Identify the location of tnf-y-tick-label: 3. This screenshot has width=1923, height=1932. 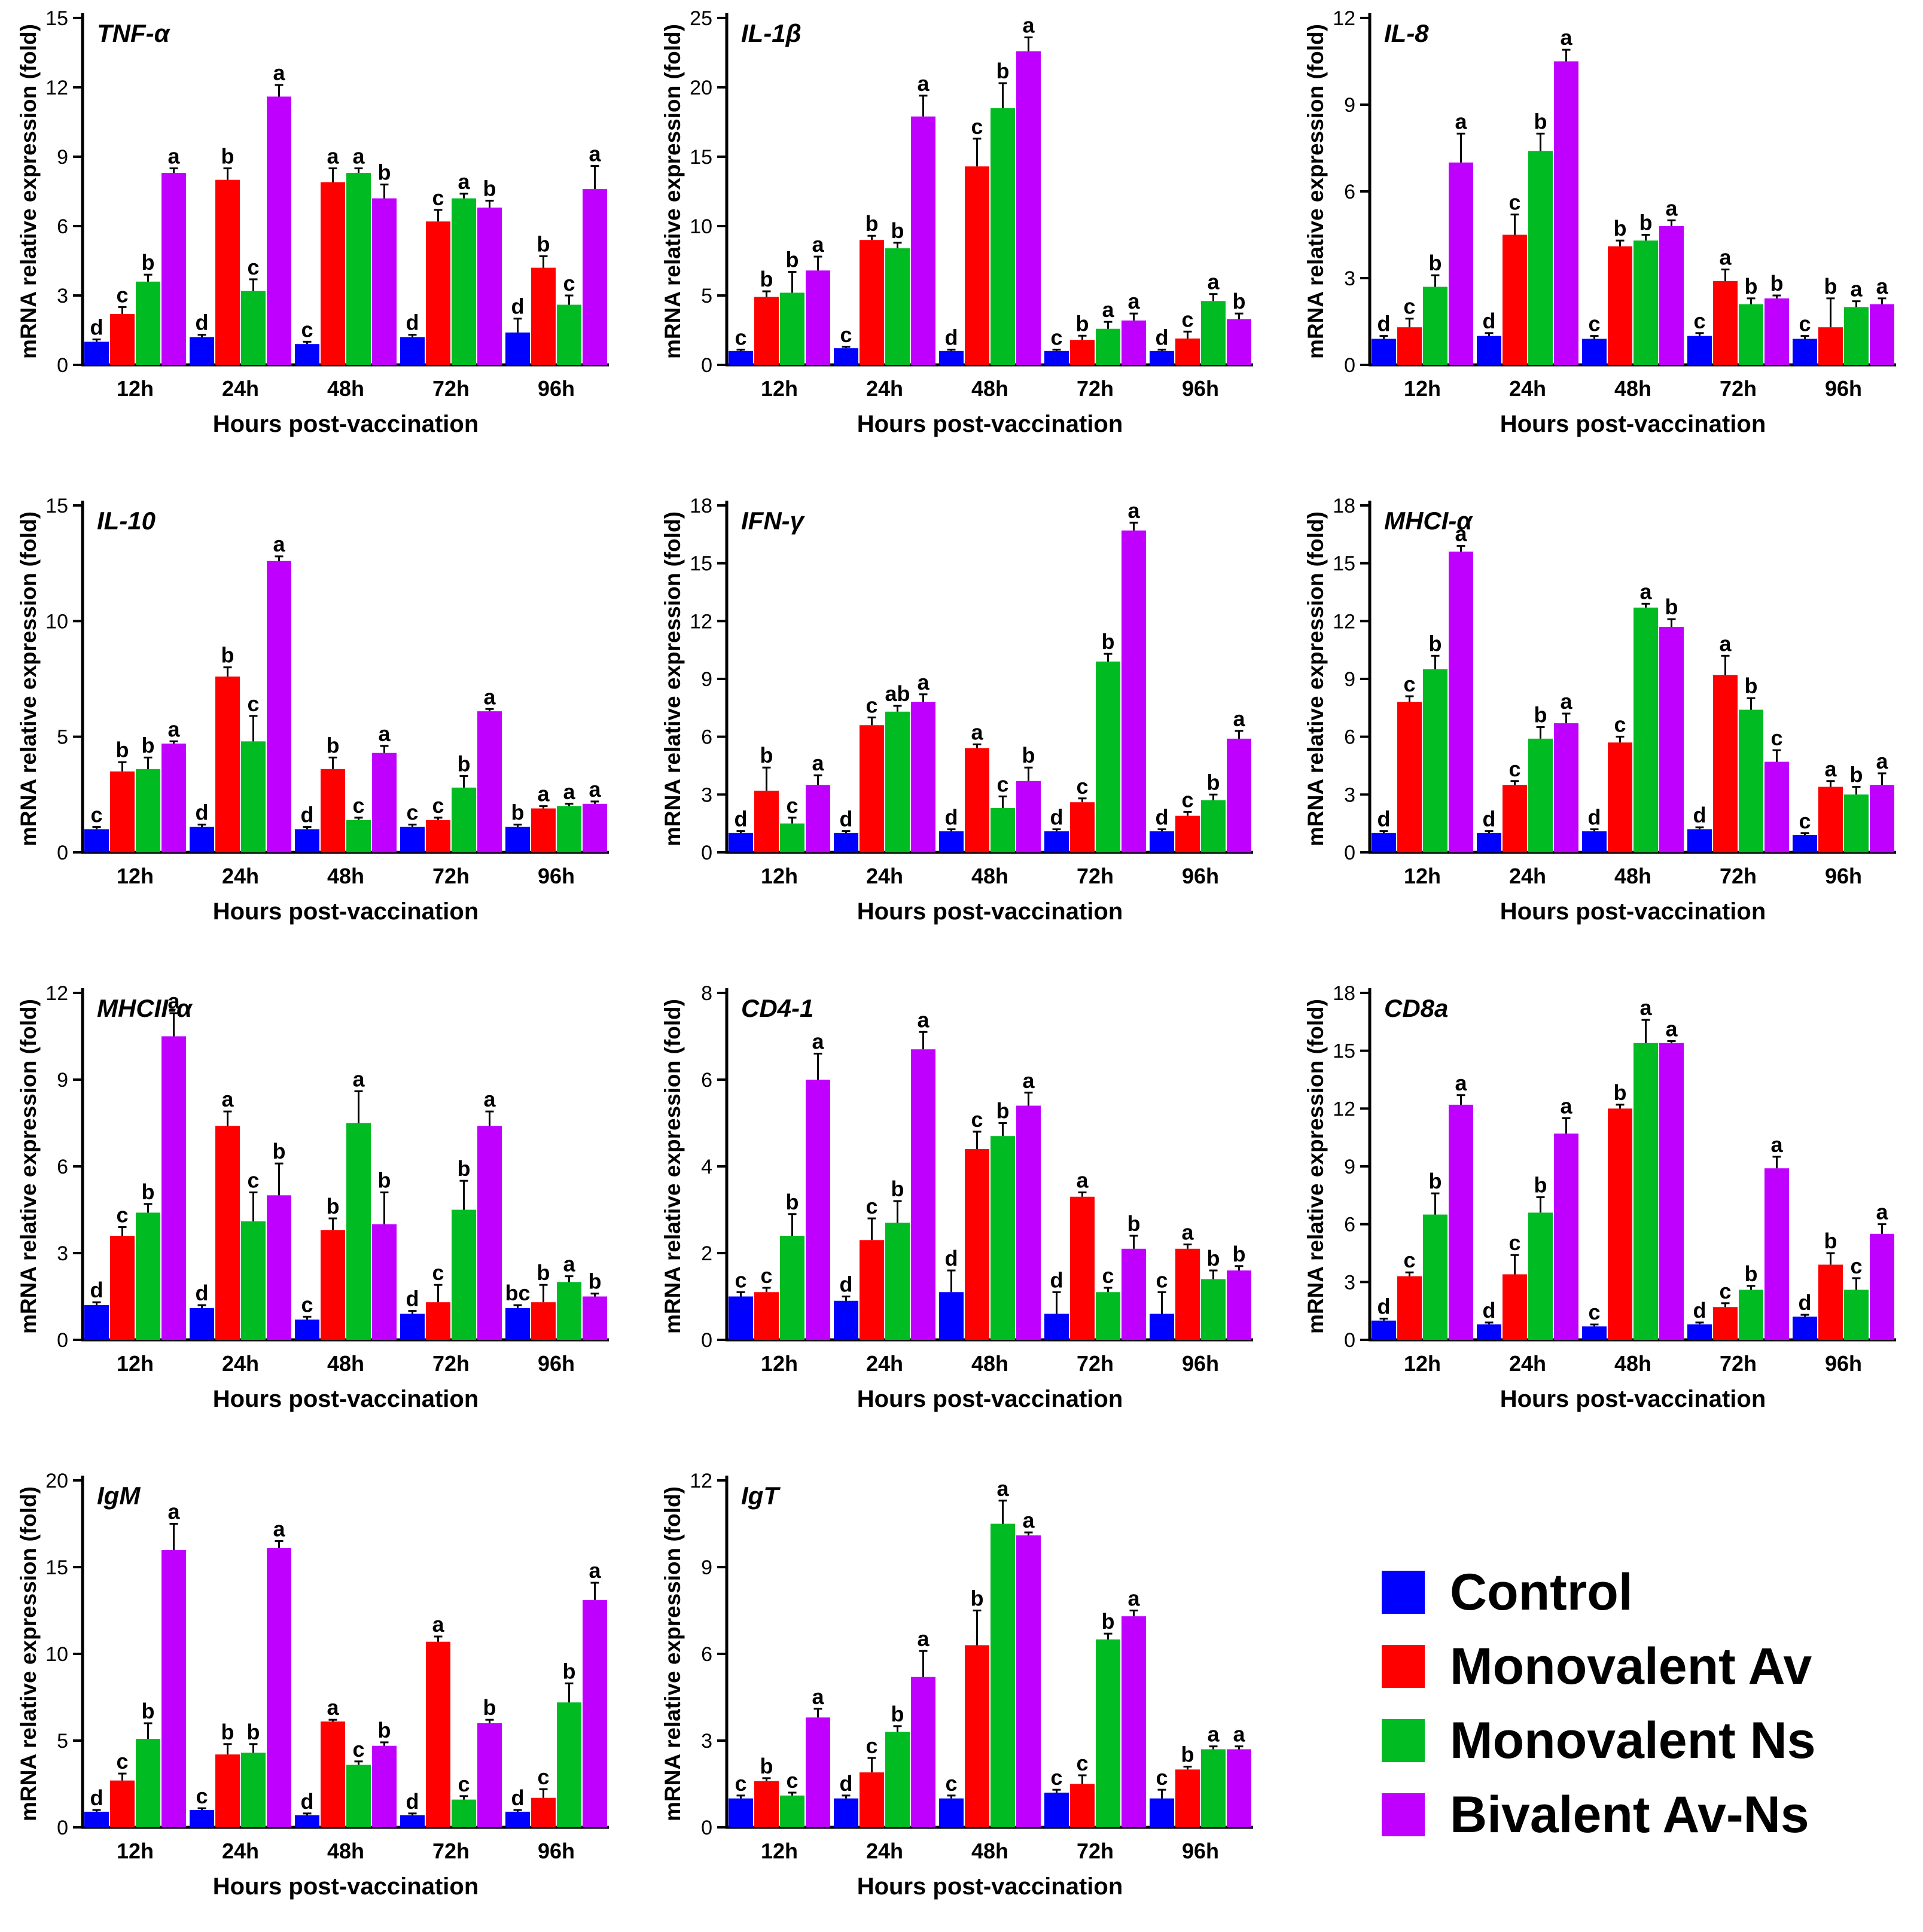
(62, 296).